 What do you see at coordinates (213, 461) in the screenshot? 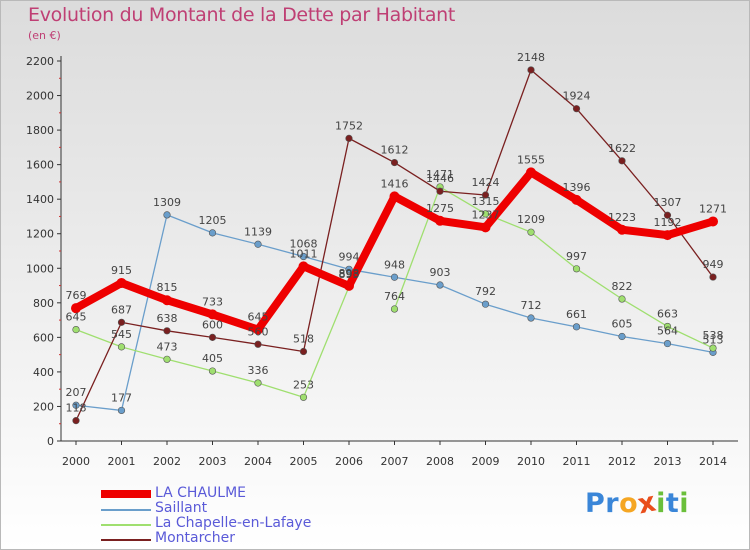
I see `x-tick-label: 2003` at bounding box center [213, 461].